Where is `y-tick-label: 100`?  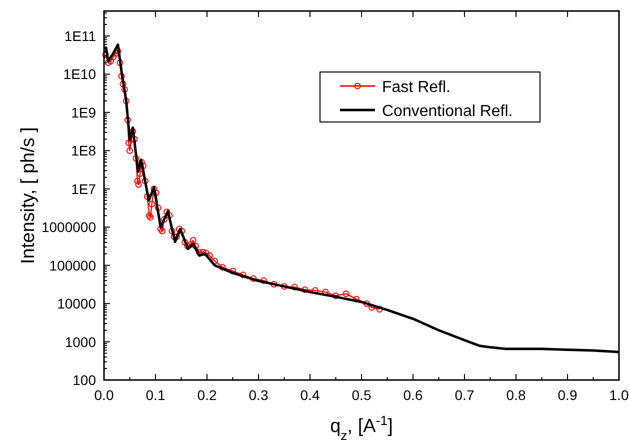
y-tick-label: 100 is located at coordinates (84, 380).